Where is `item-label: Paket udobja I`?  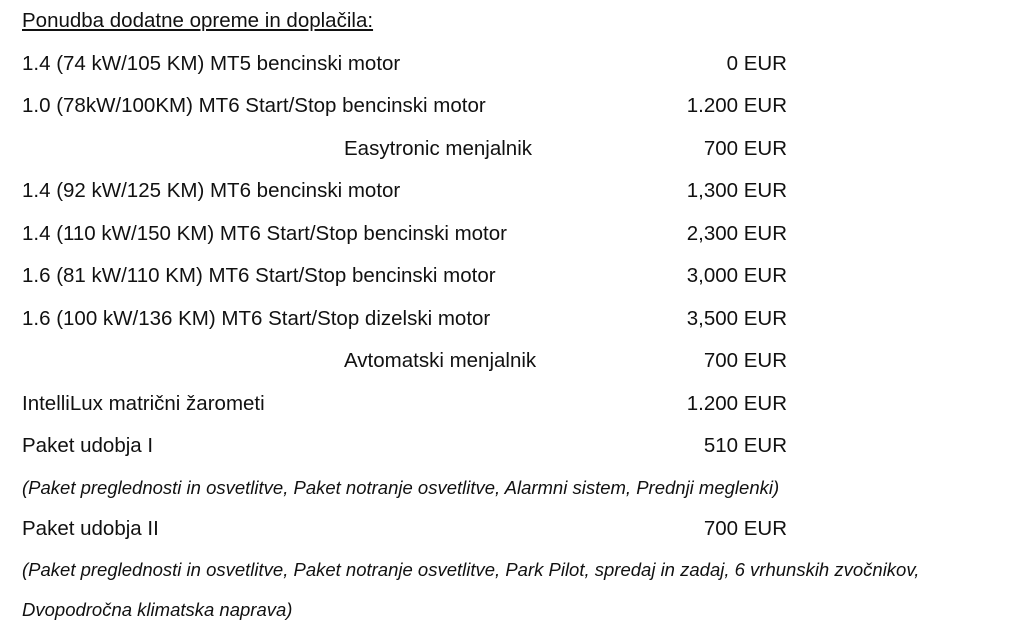
item-label: Paket udobja I is located at coordinates (88, 445).